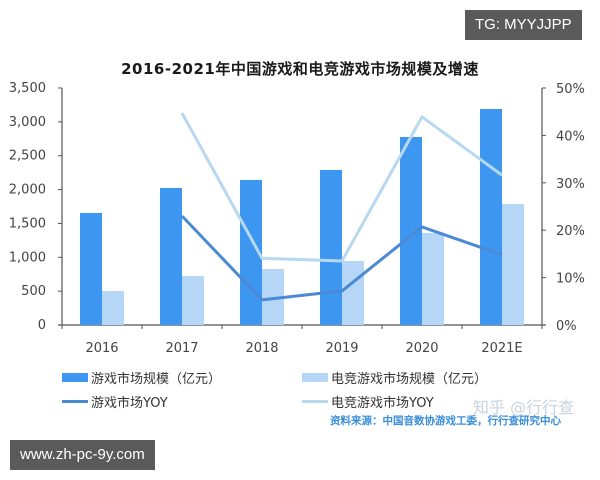 The image size is (600, 480). What do you see at coordinates (181, 348) in the screenshot?
I see `x-tick-label: 2017` at bounding box center [181, 348].